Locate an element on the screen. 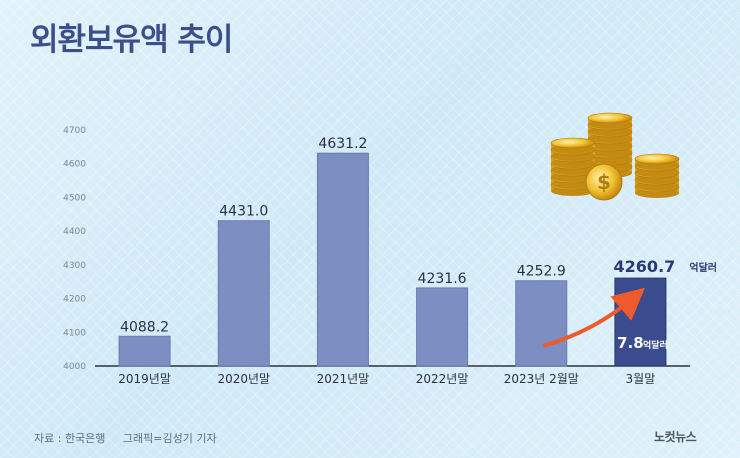  annotation-unit: 억달러 is located at coordinates (655, 345).